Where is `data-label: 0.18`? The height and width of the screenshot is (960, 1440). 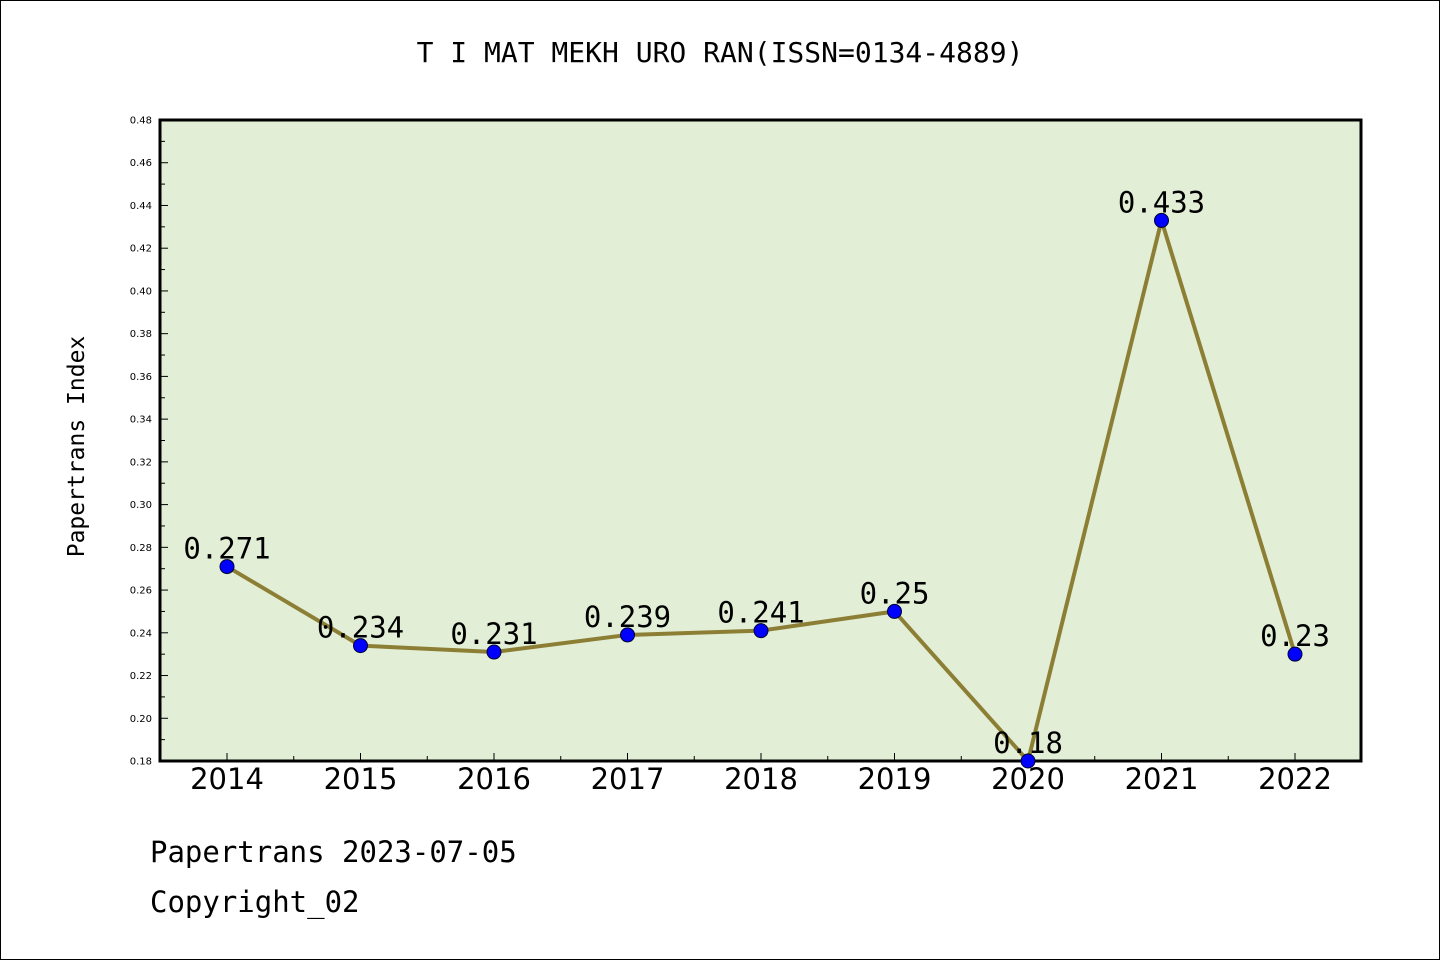
data-label: 0.18 is located at coordinates (1028, 743).